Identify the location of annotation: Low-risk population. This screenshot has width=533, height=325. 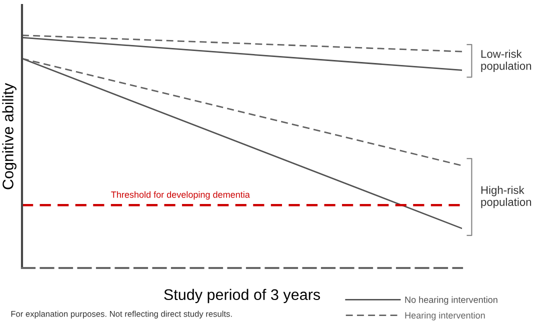
(506, 61).